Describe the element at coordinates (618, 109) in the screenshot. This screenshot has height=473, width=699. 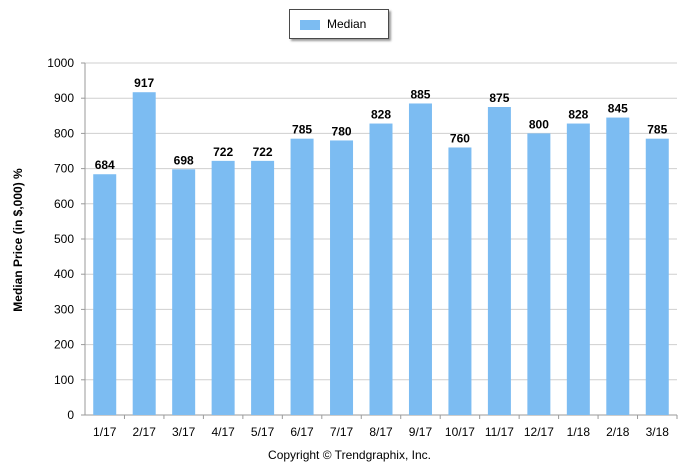
I see `data-label: 845` at that location.